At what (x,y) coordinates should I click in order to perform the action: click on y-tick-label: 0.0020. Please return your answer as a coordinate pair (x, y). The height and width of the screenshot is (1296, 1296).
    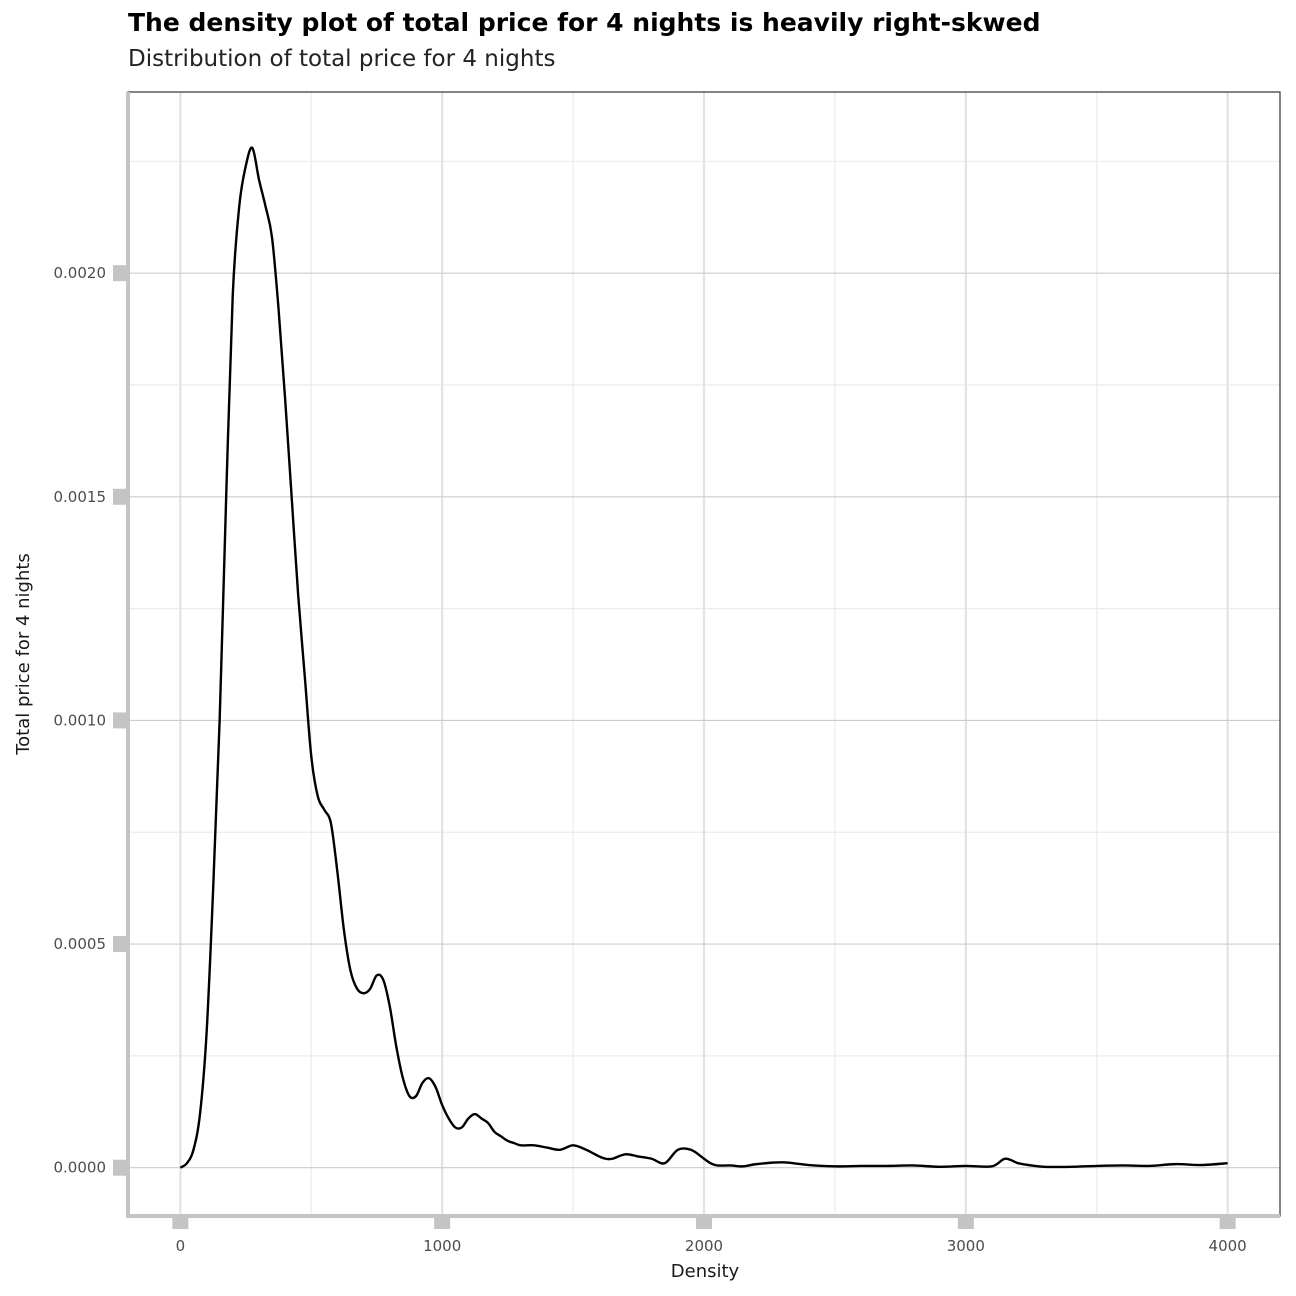
    Looking at the image, I should click on (80, 273).